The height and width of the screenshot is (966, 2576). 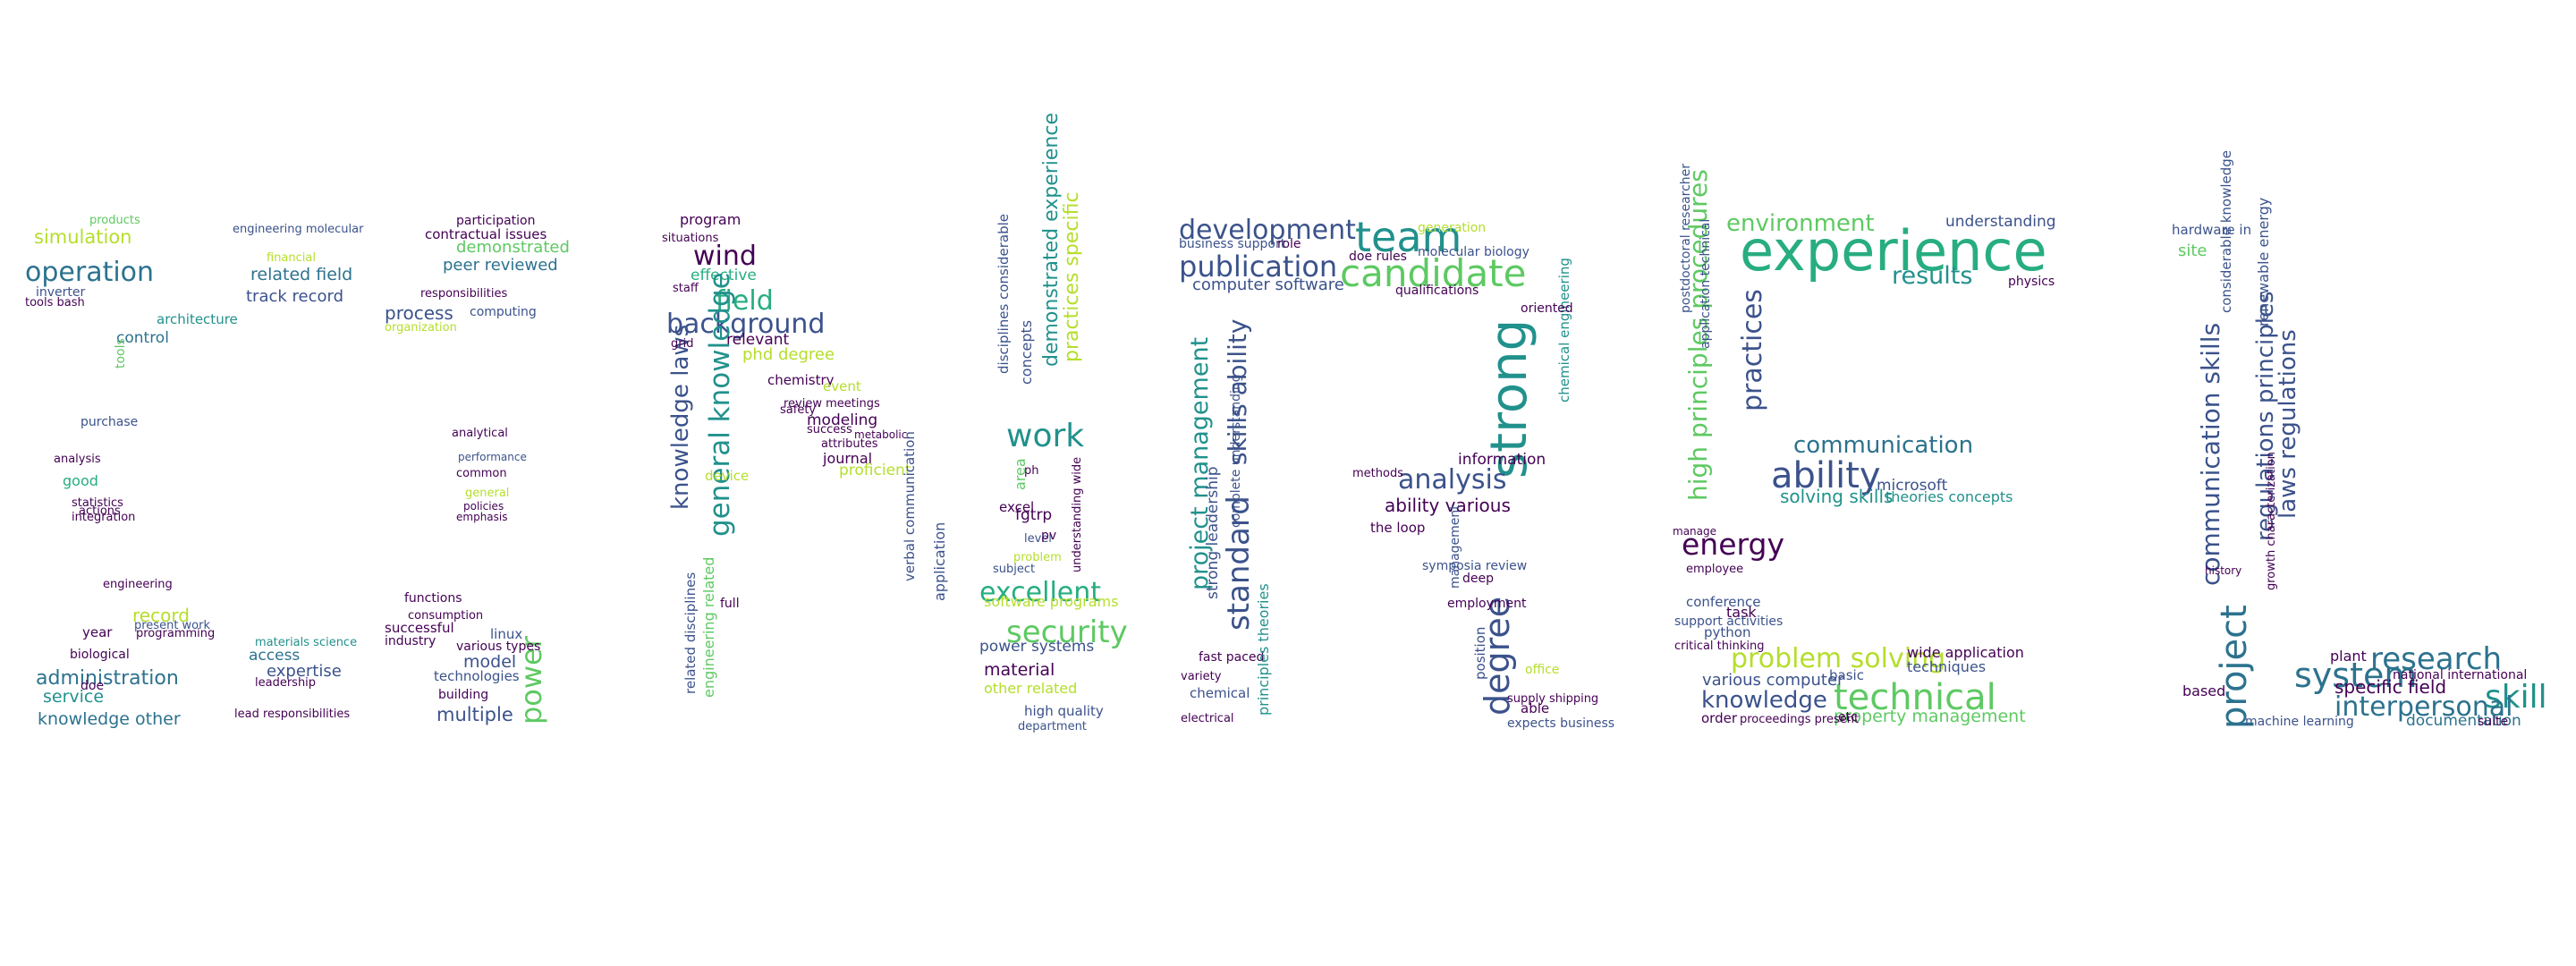 I want to click on word-safety: safety, so click(x=798, y=410).